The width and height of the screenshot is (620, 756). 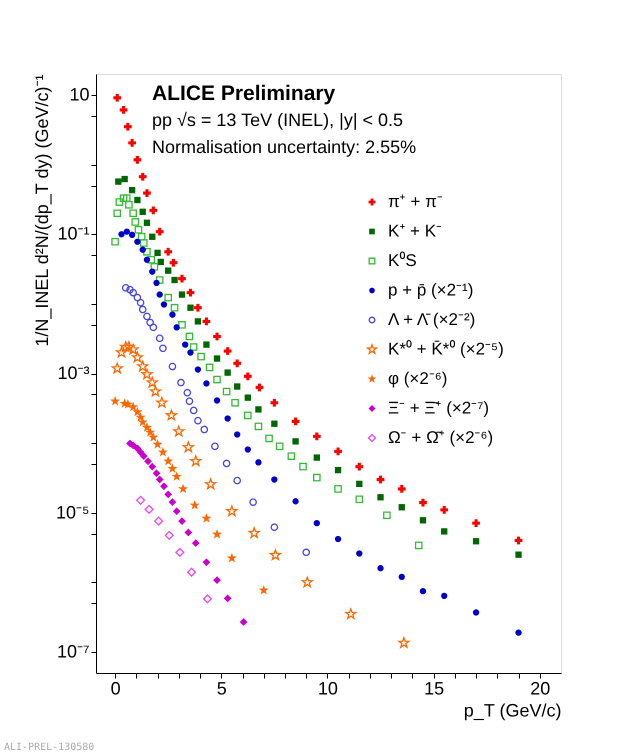 I want to click on x-tick-label: 5, so click(x=221, y=688).